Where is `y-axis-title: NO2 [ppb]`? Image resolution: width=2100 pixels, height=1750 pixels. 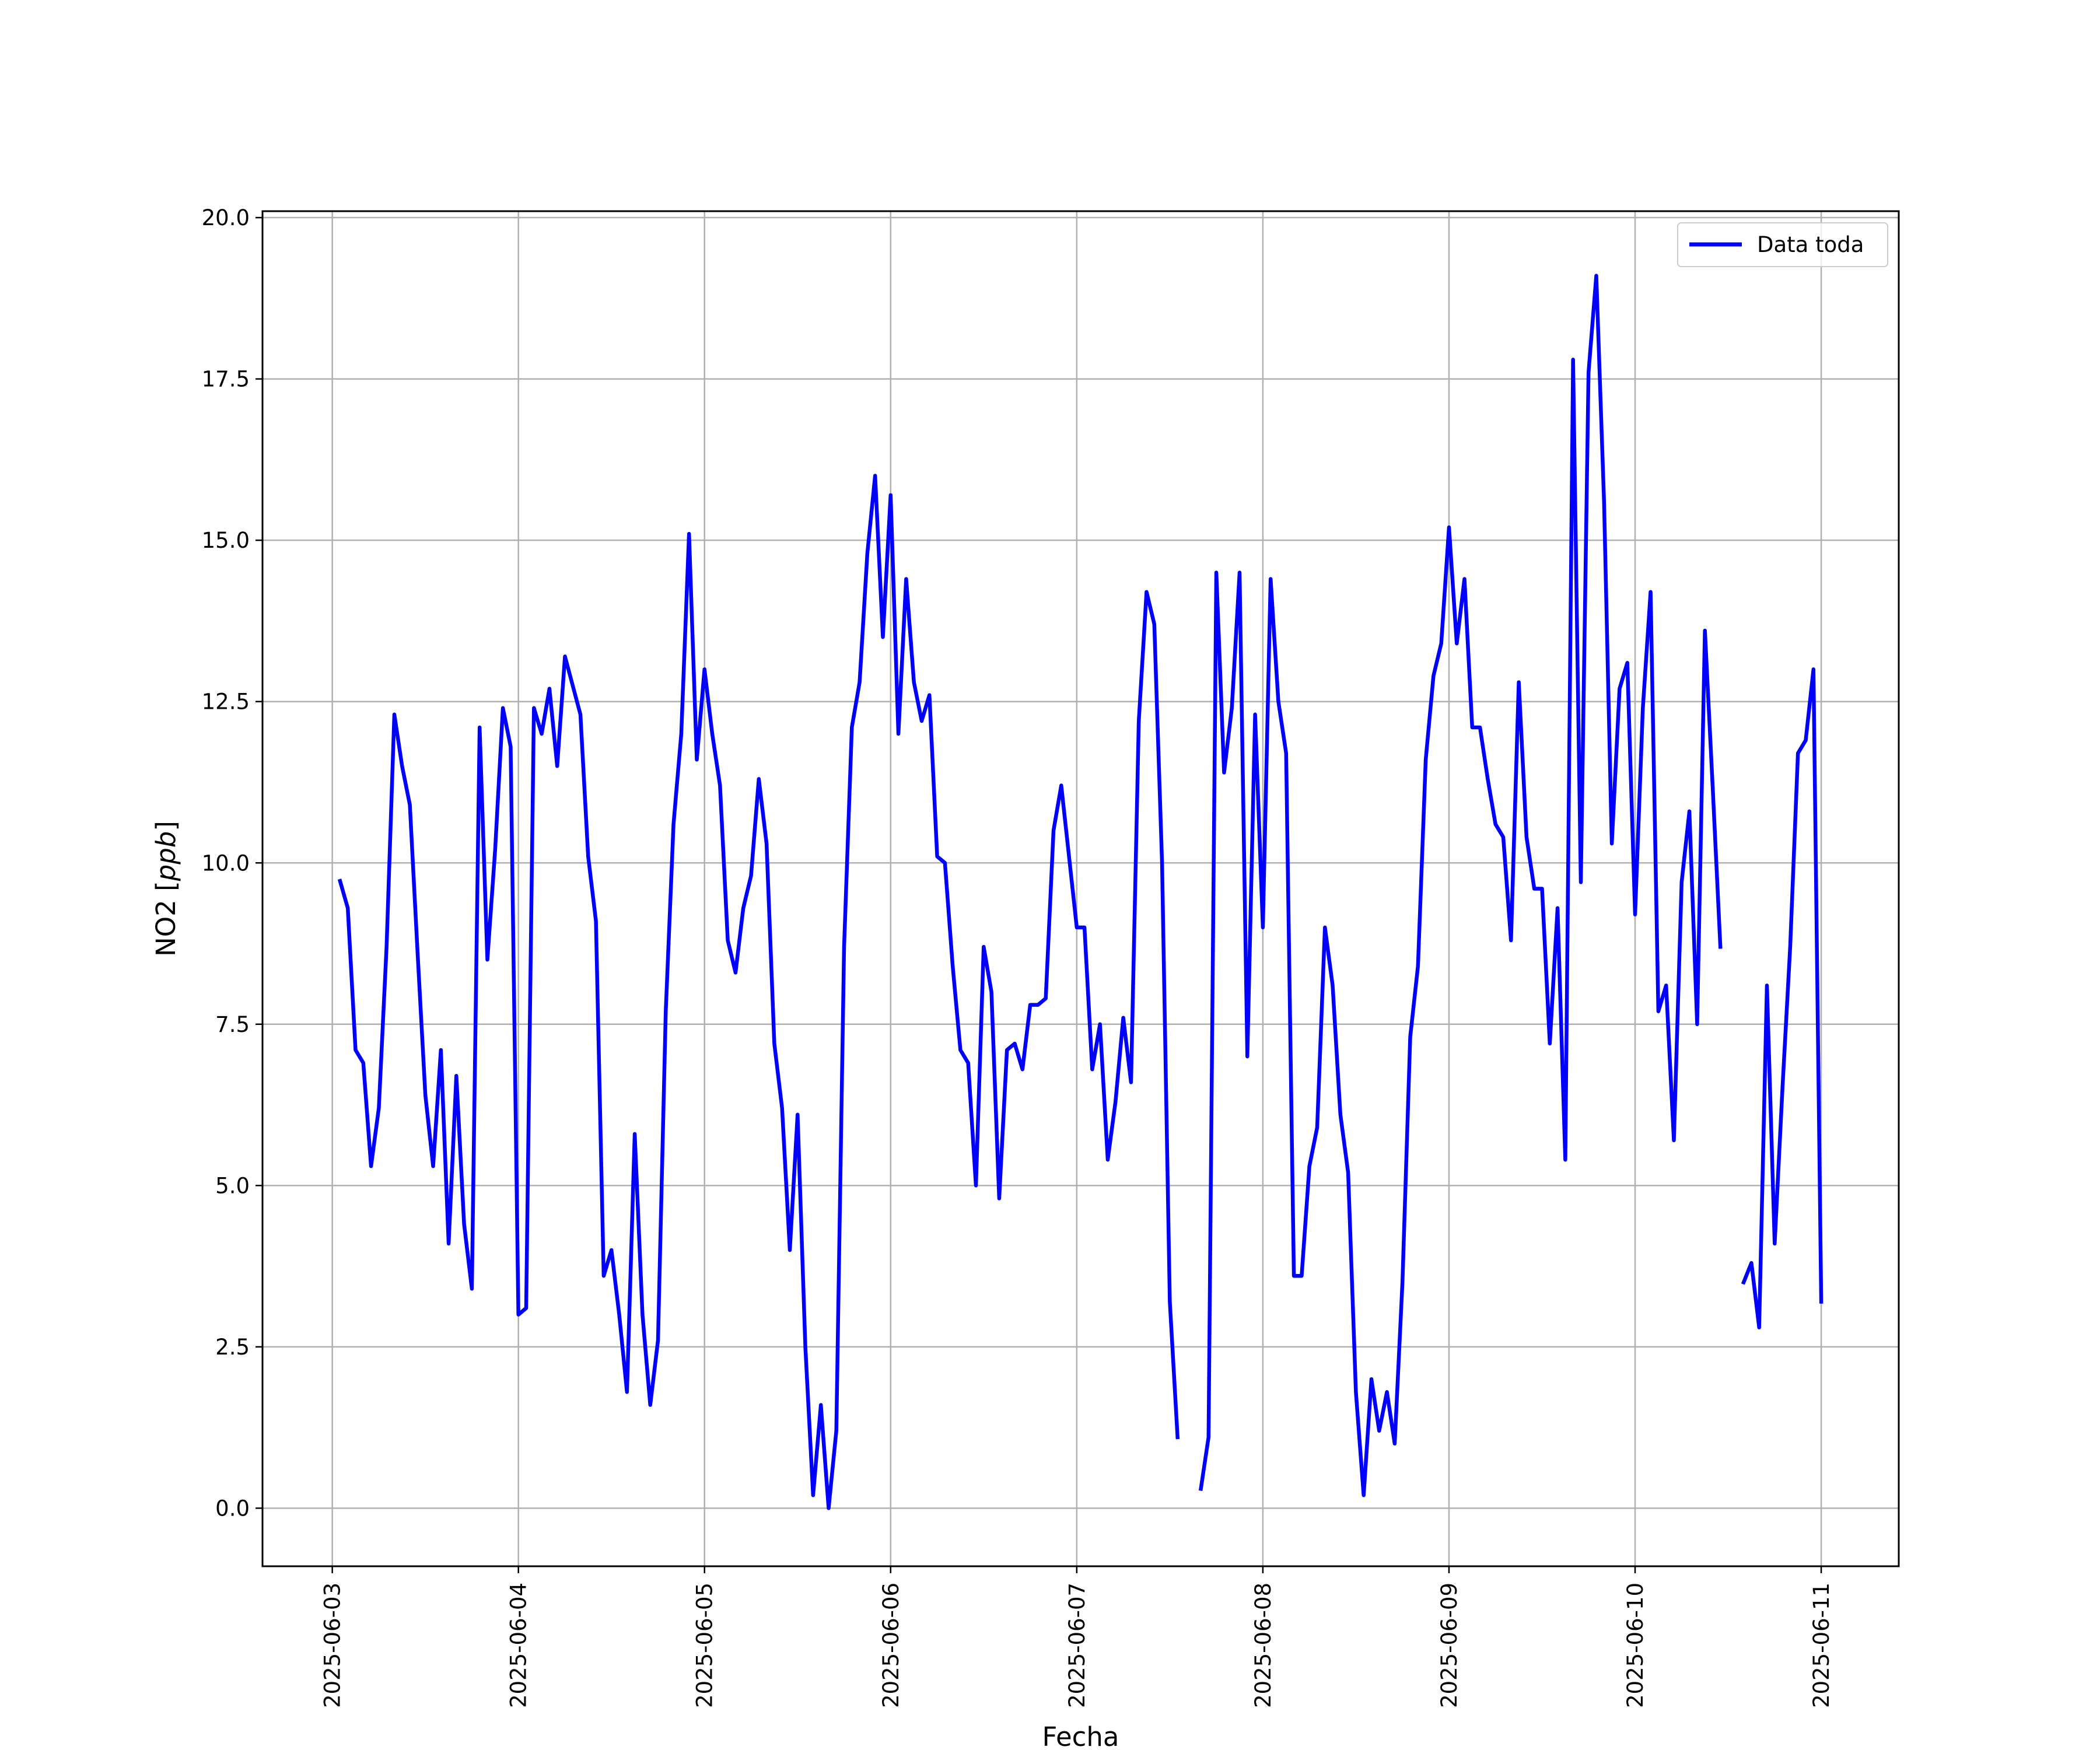
y-axis-title: NO2 [ppb] is located at coordinates (166, 889).